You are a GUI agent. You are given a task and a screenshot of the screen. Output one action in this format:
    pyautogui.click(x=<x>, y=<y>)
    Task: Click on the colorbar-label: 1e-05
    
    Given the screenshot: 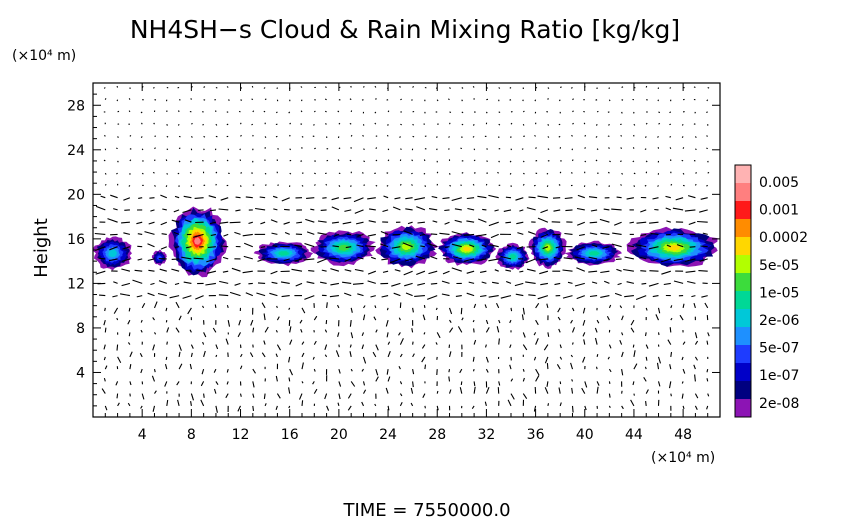 What is the action you would take?
    pyautogui.click(x=779, y=293)
    